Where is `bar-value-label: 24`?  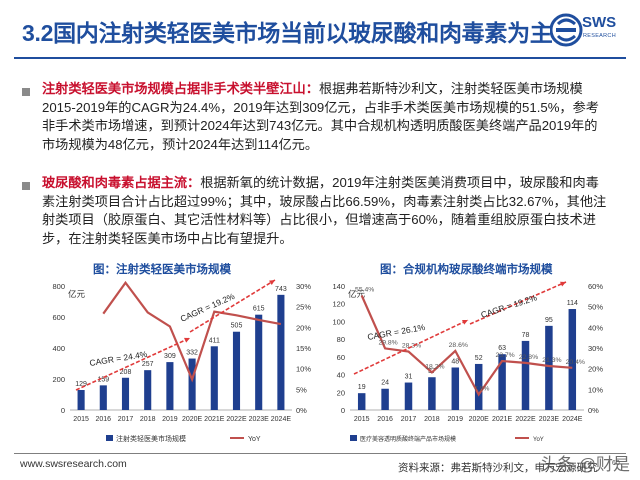
bar-value-label: 24 is located at coordinates (385, 383).